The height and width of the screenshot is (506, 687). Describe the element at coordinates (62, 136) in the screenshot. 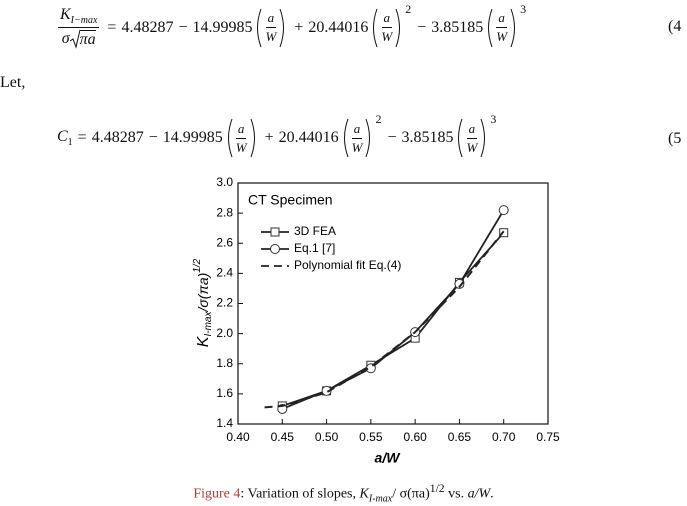

I see `symbol: C` at that location.